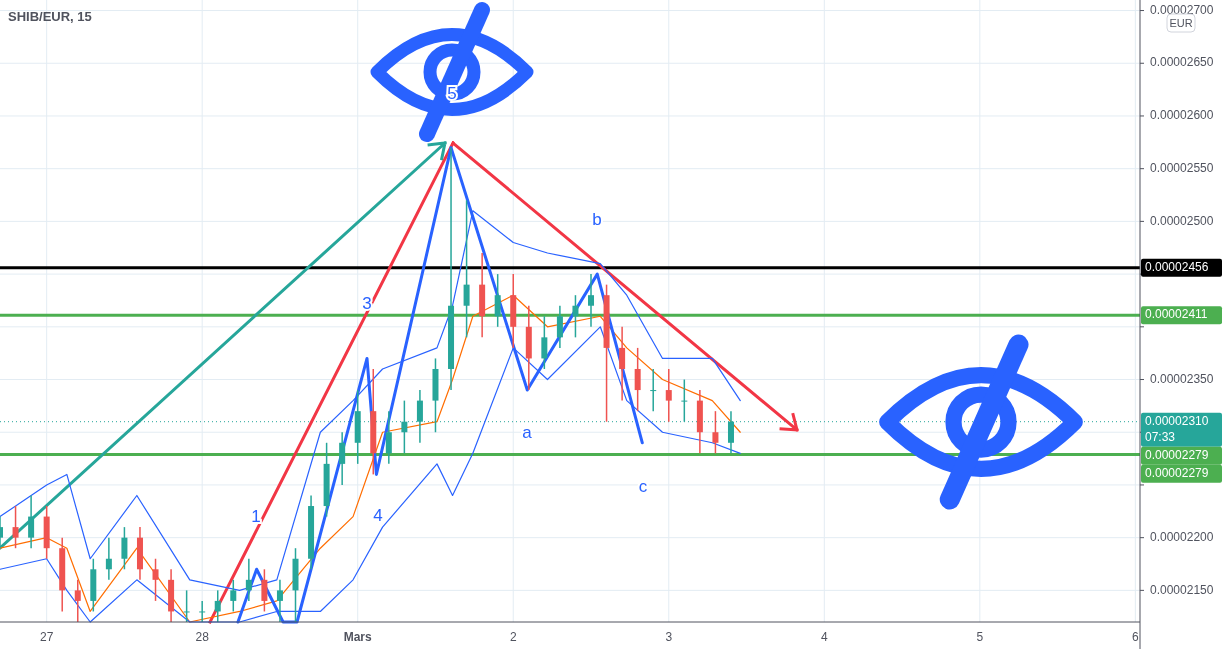 The width and height of the screenshot is (1224, 649). I want to click on text: 07:33, so click(1160, 436).